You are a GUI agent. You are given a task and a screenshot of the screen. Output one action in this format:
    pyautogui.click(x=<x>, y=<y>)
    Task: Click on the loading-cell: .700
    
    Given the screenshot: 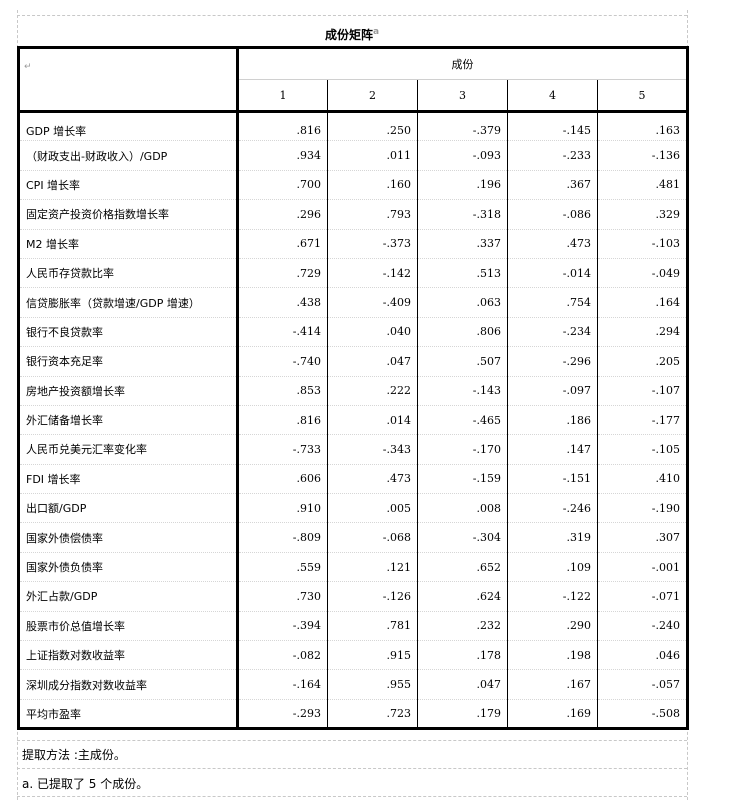 What is the action you would take?
    pyautogui.click(x=282, y=185)
    